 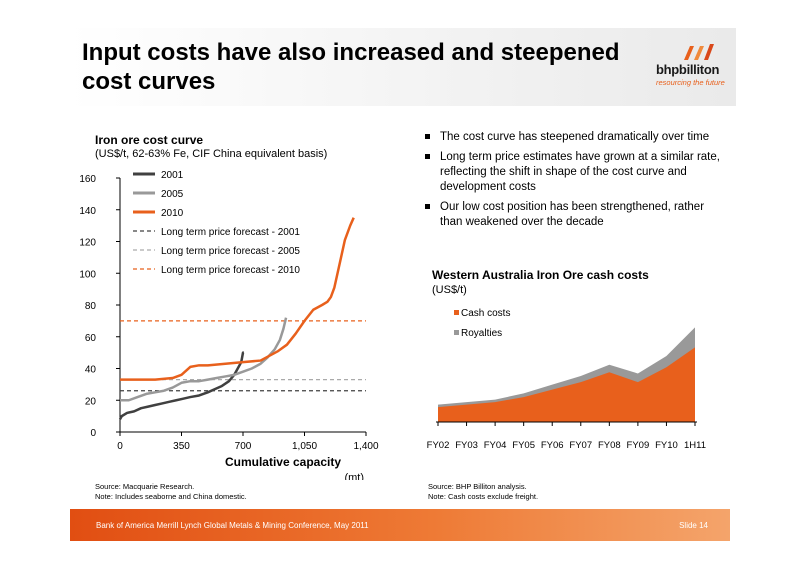 I want to click on area-cash-costs, so click(x=566, y=384).